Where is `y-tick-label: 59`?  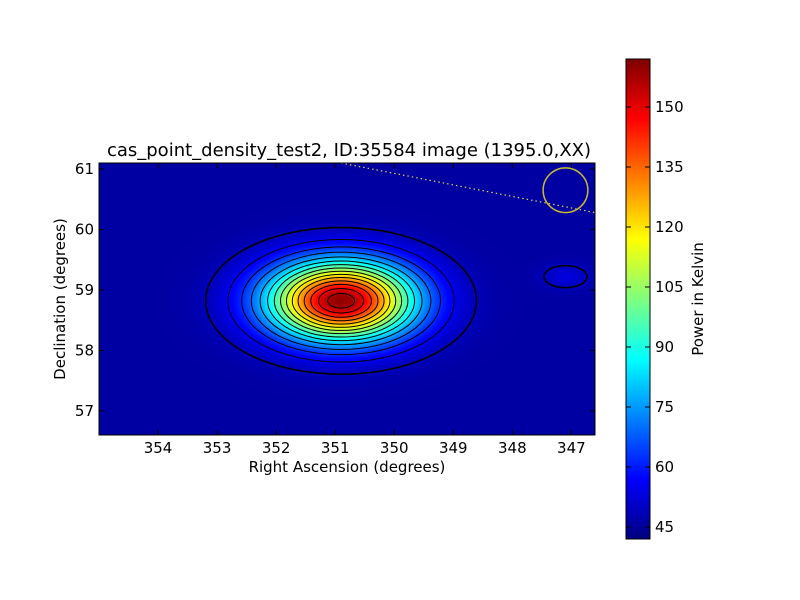
y-tick-label: 59 is located at coordinates (84, 290).